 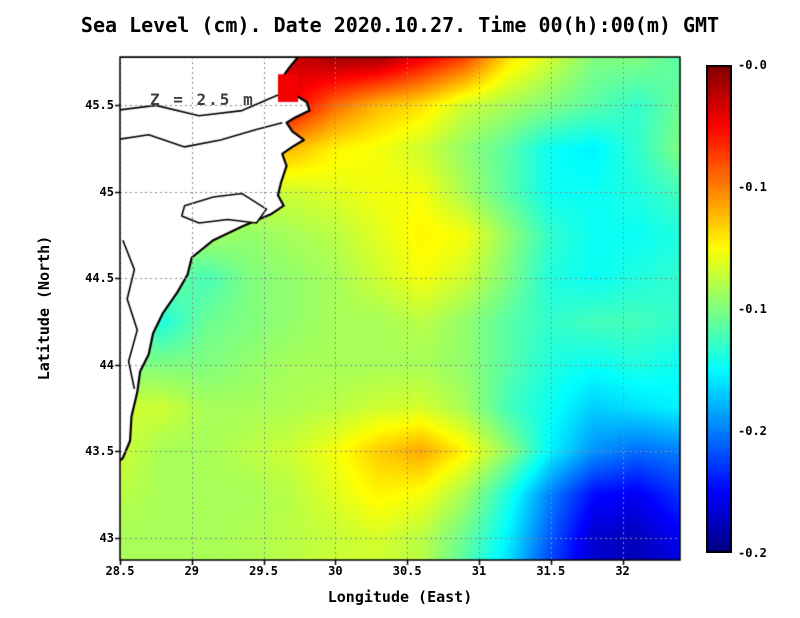 I want to click on y-tick-label: 44, so click(x=106, y=364).